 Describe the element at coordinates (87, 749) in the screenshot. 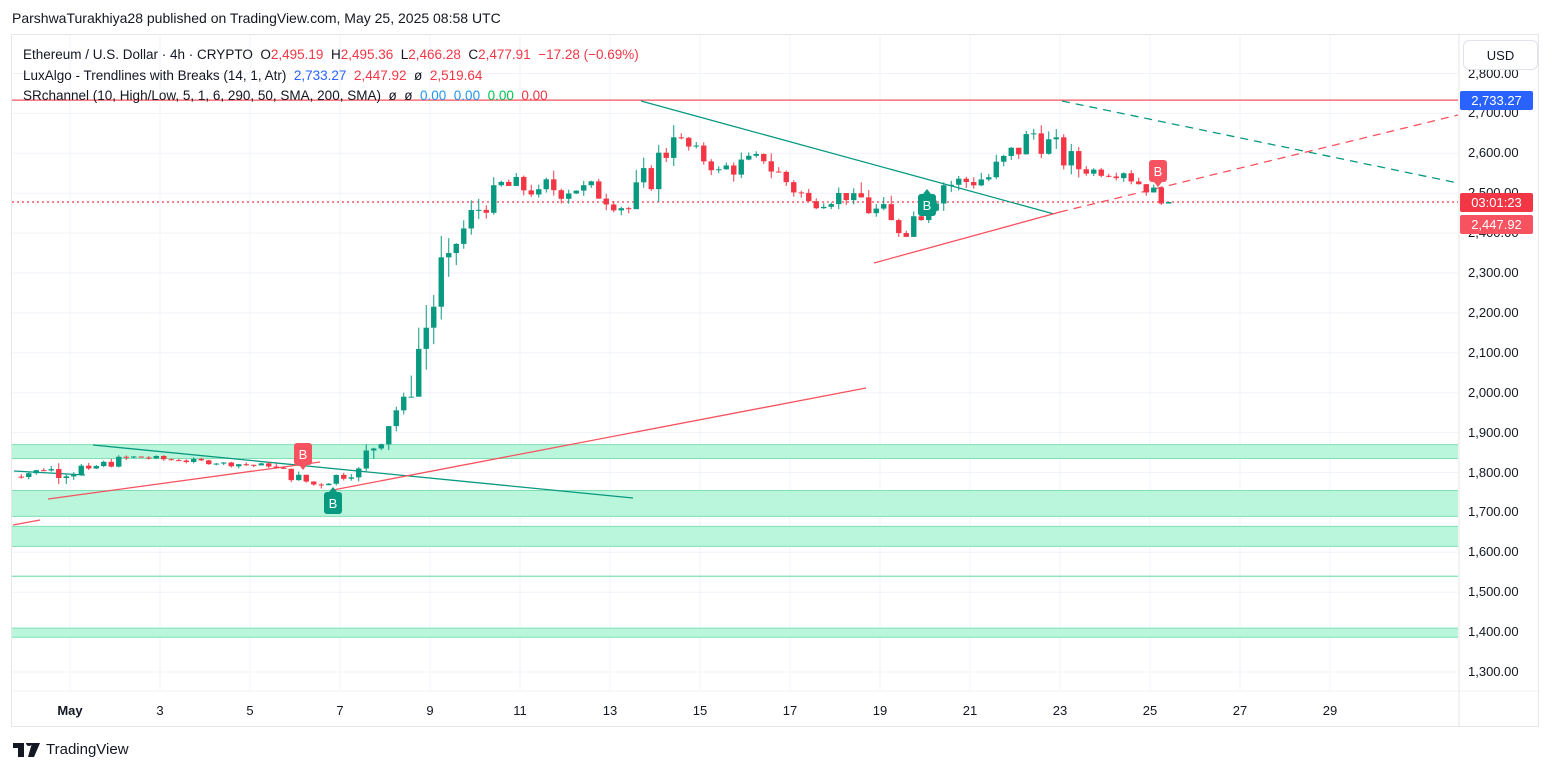

I see `brand-name: TradingView` at that location.